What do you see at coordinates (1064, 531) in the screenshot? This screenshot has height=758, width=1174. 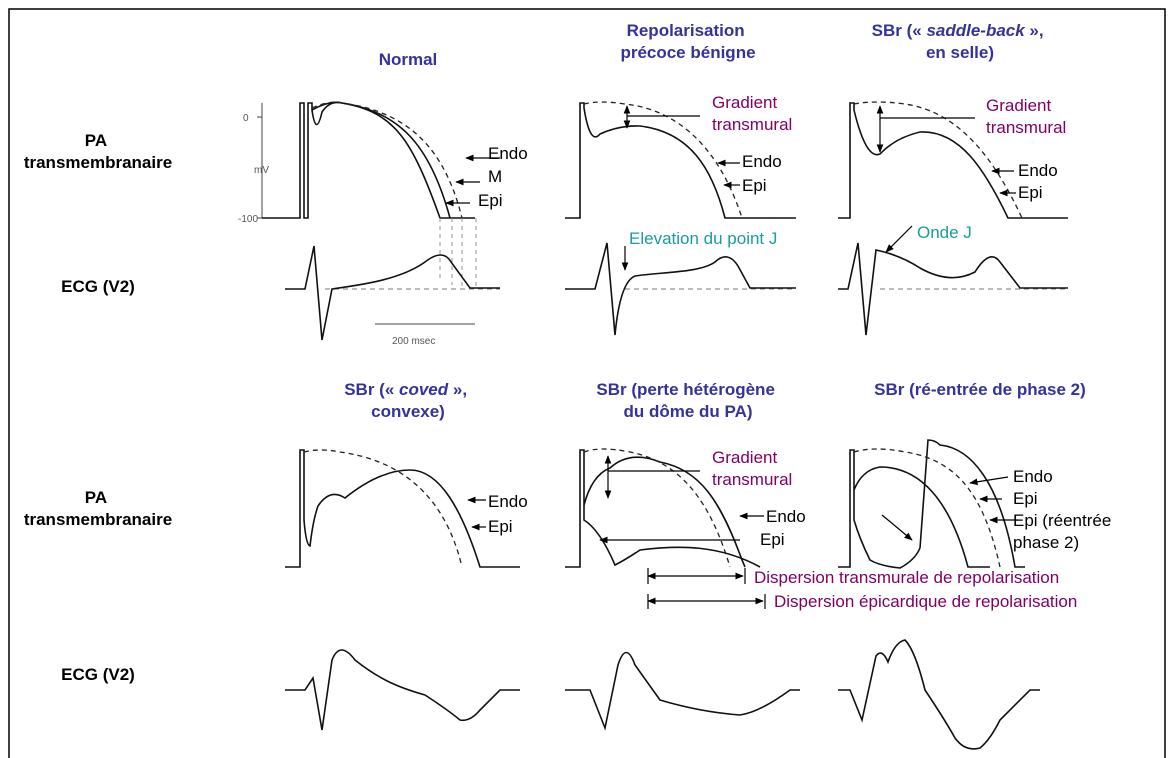 I see `label-epi-reentree-phase2: Epi (réentrée phase 2)` at bounding box center [1064, 531].